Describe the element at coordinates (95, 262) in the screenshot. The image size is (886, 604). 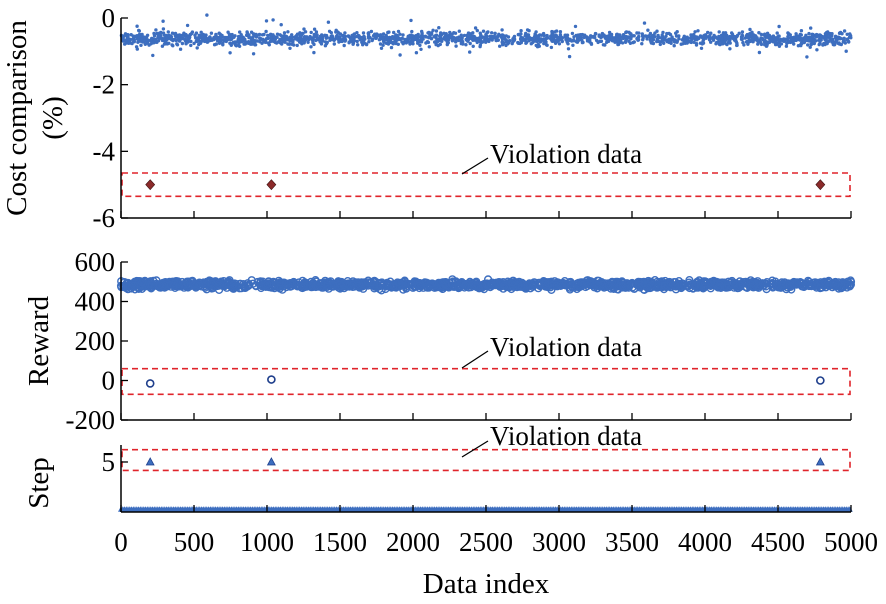
I see `y-tick-label: 600` at that location.